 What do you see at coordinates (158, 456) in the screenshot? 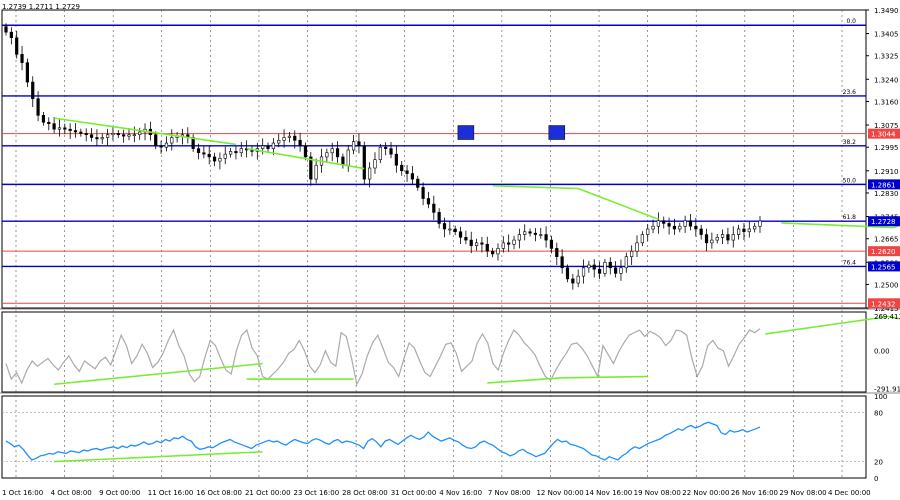
I see `rsi-trend-line` at bounding box center [158, 456].